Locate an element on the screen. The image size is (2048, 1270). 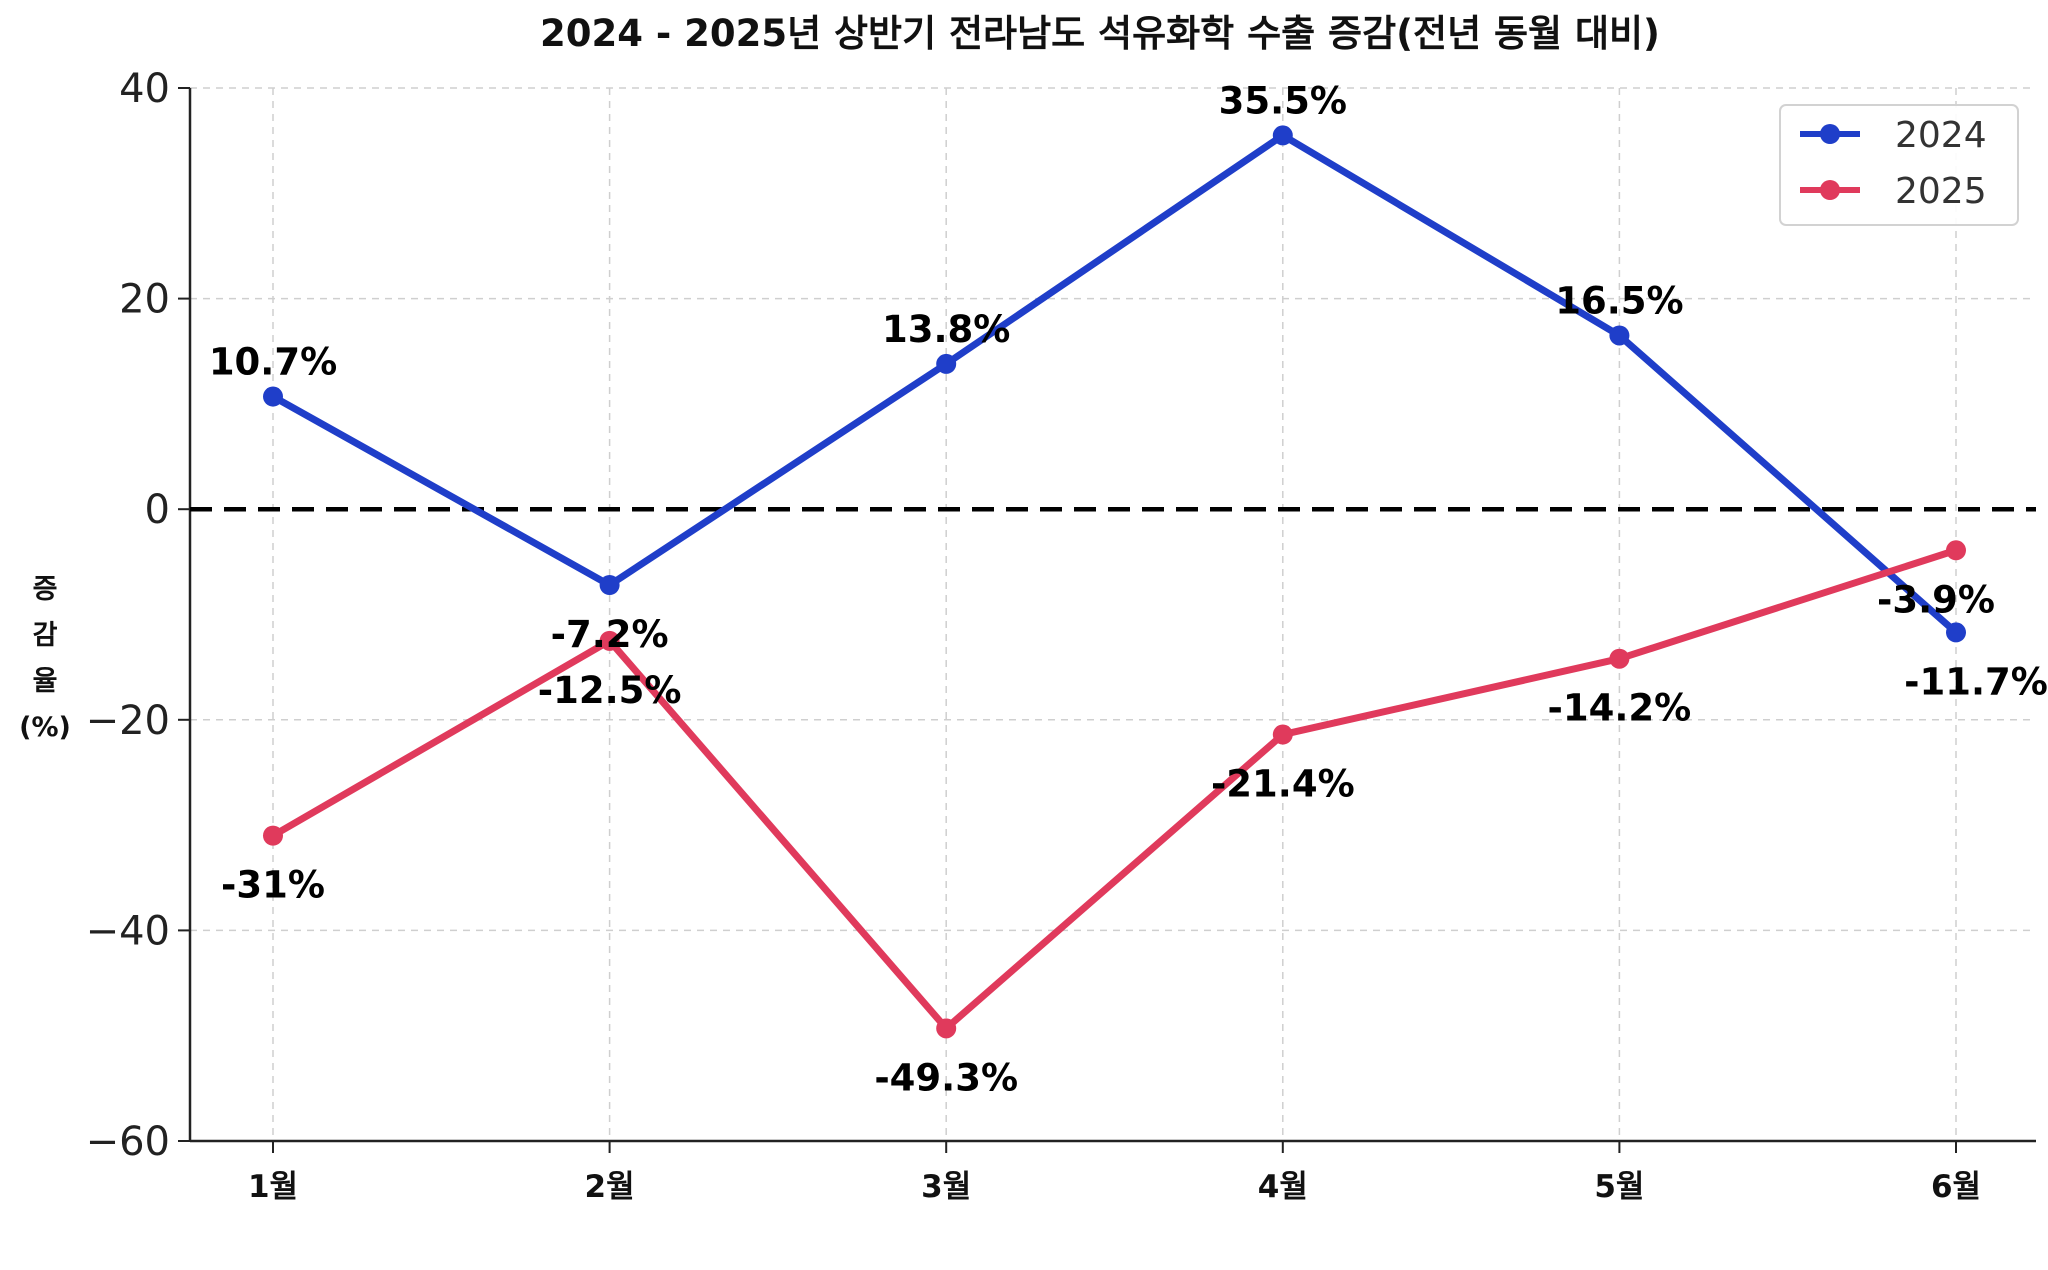
data-label-2024: 16.5% is located at coordinates (1619, 300).